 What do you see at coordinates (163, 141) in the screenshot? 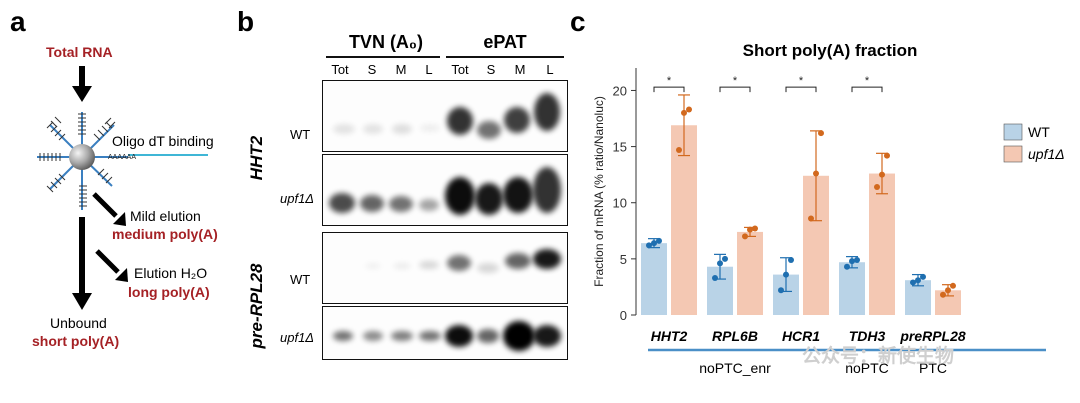
I see `oligo-binding-label: Oligo dT binding` at bounding box center [163, 141].